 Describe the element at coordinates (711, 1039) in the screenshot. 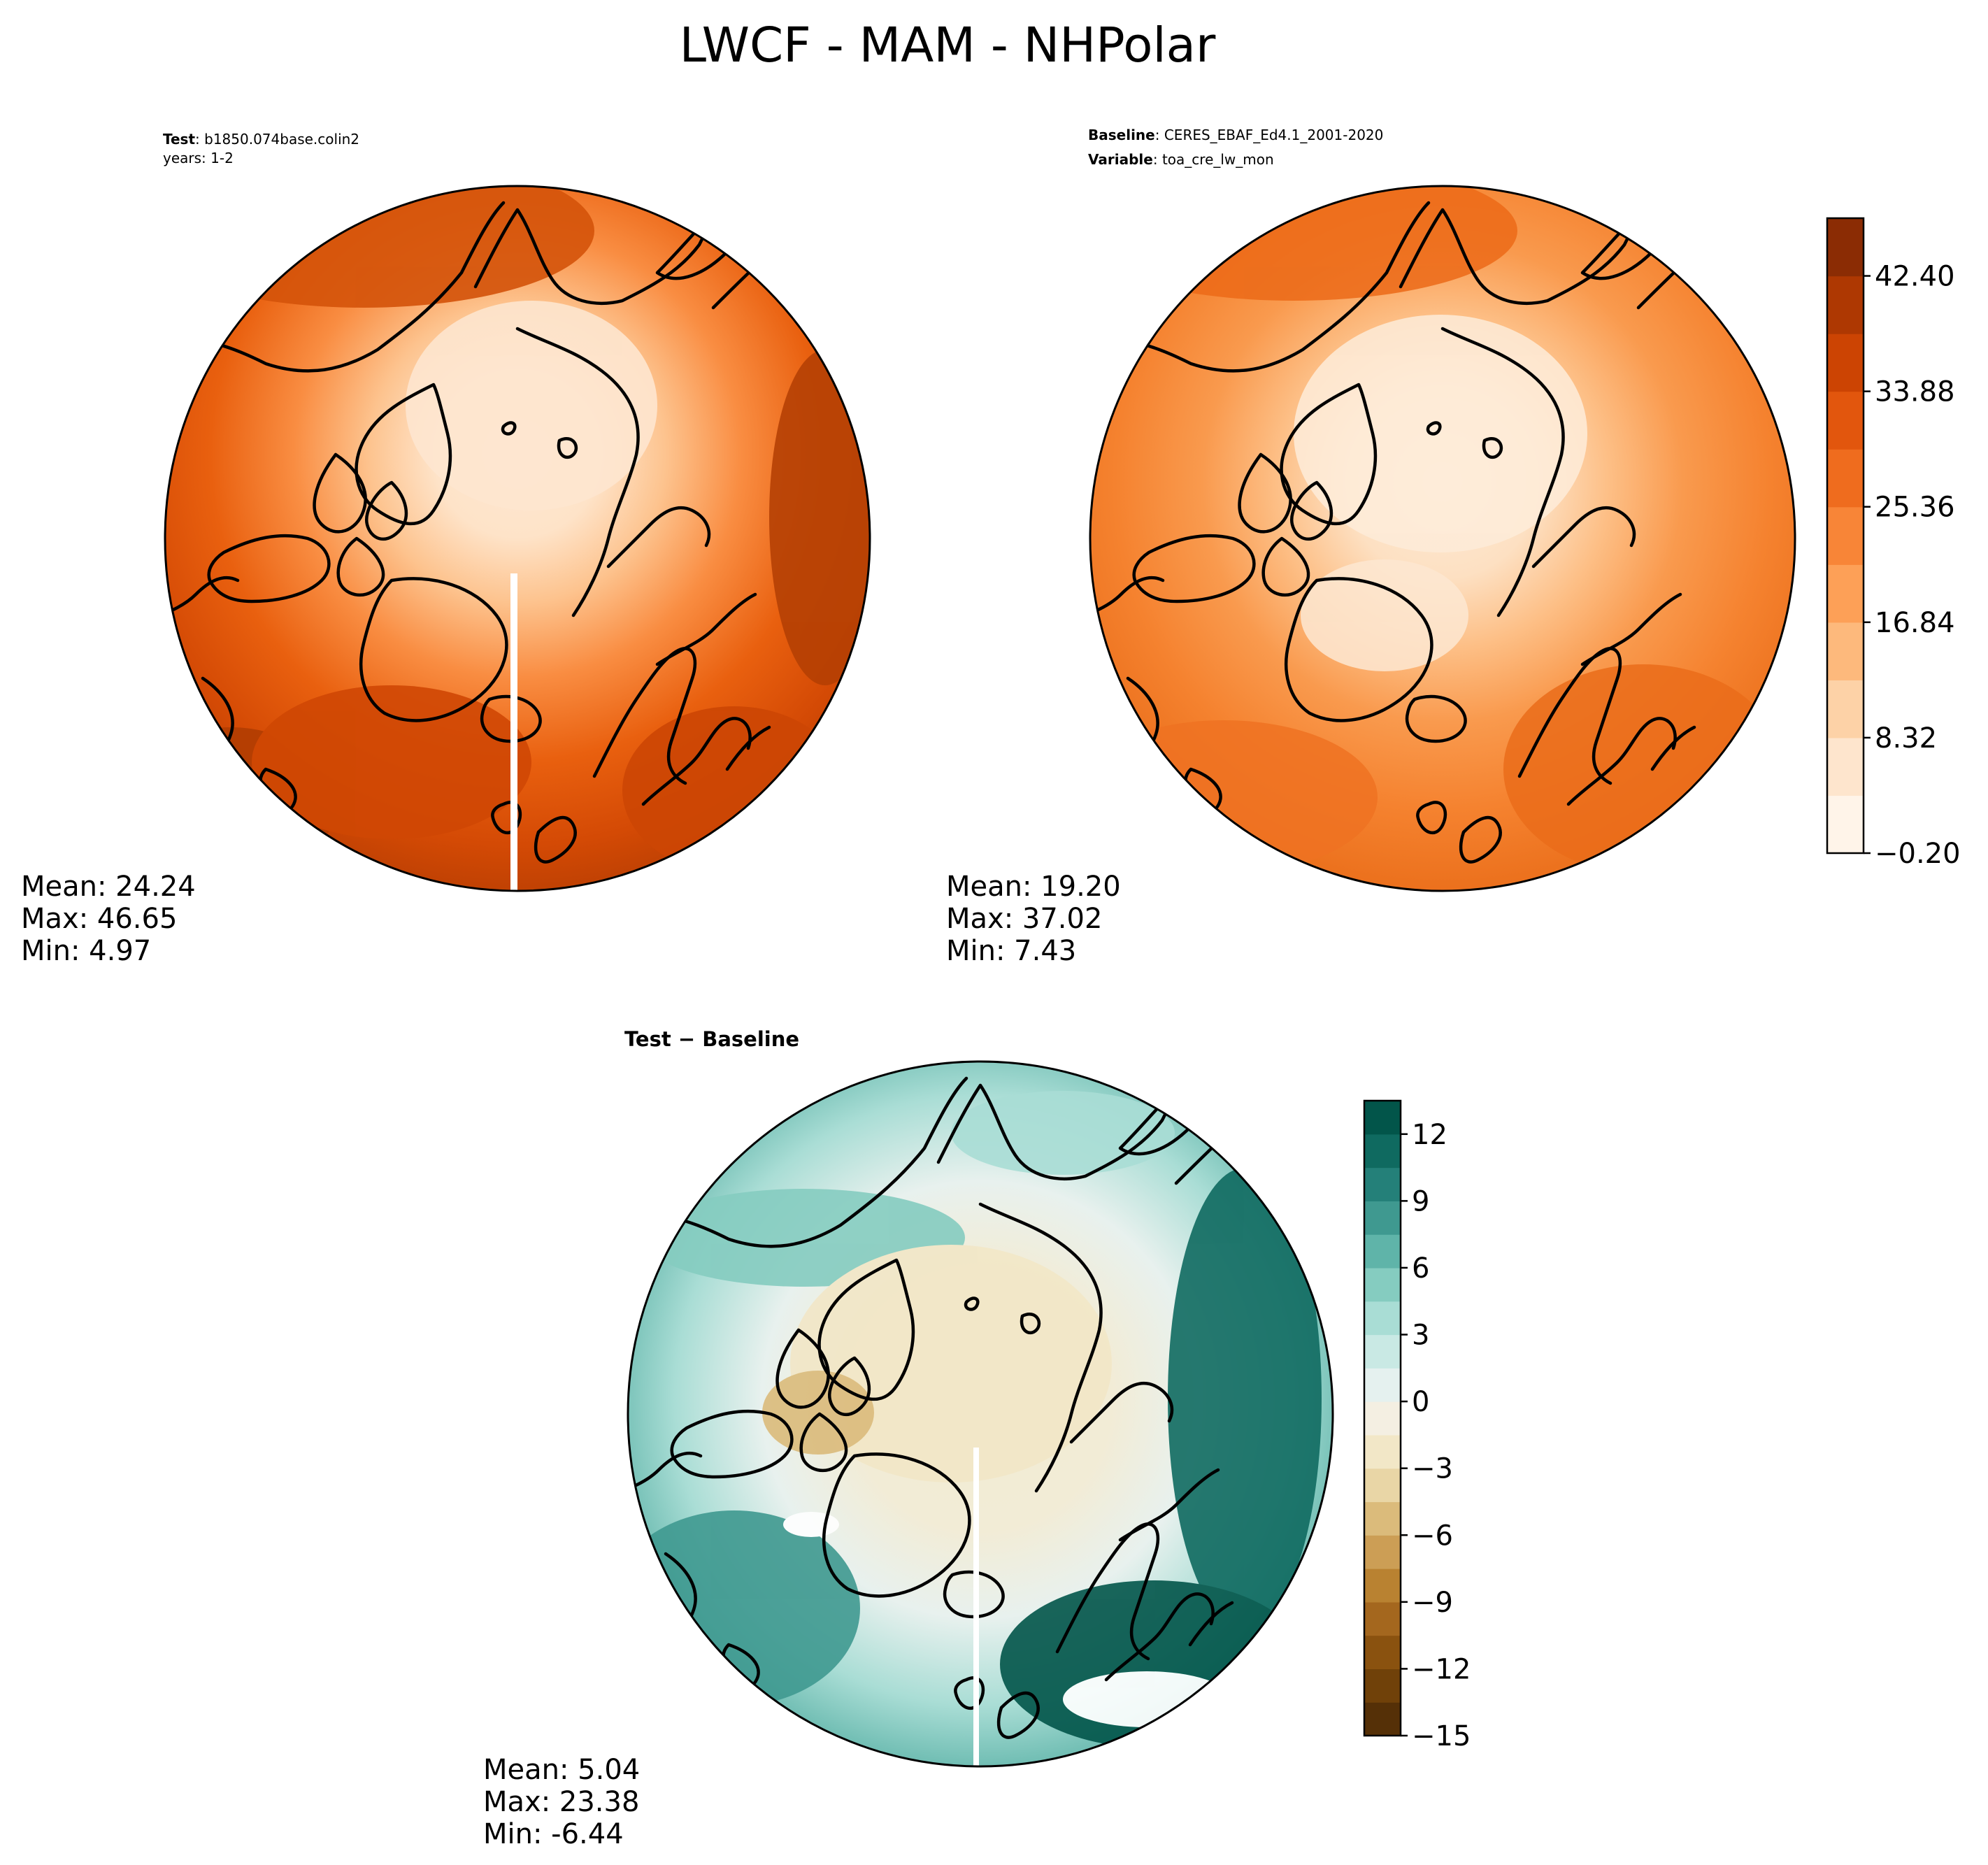

I see `difference-header: Test − Baseline` at that location.